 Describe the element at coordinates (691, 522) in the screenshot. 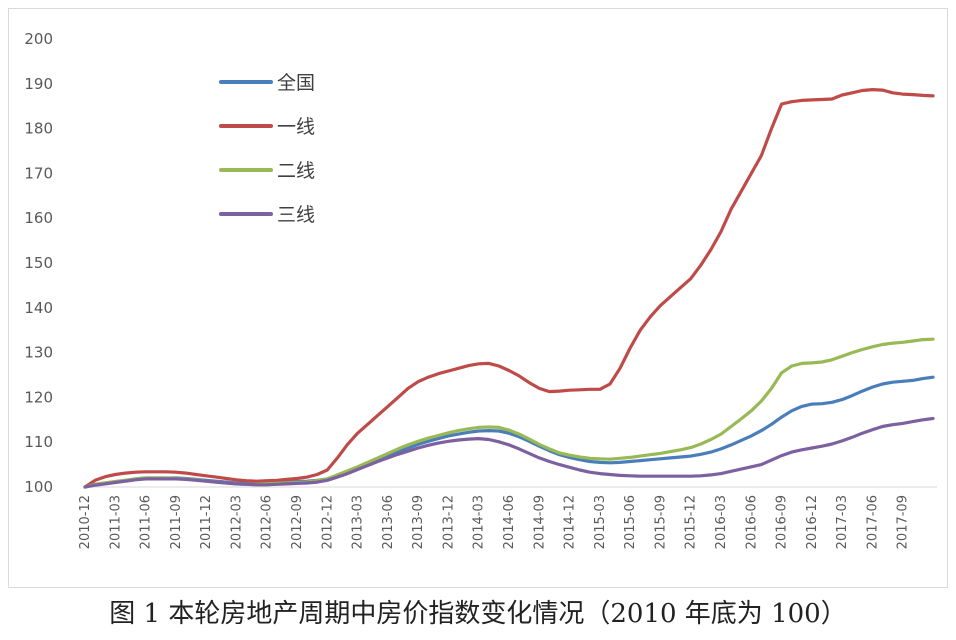

I see `x-tick-label: 2015-12` at that location.